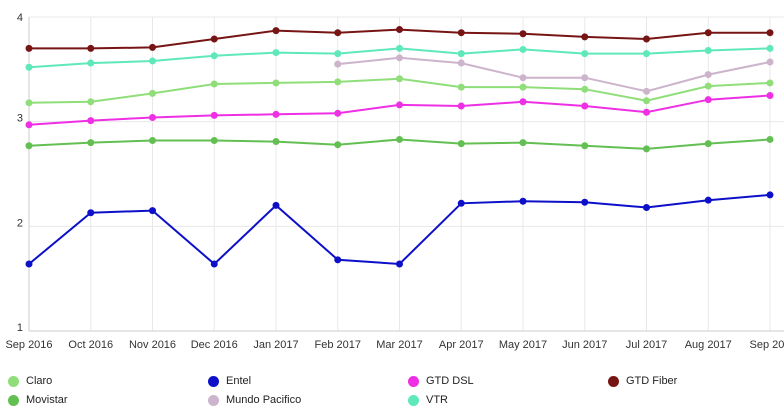 The width and height of the screenshot is (784, 416). I want to click on legend-item-gtd-fiber: GTD Fiber, so click(642, 381).